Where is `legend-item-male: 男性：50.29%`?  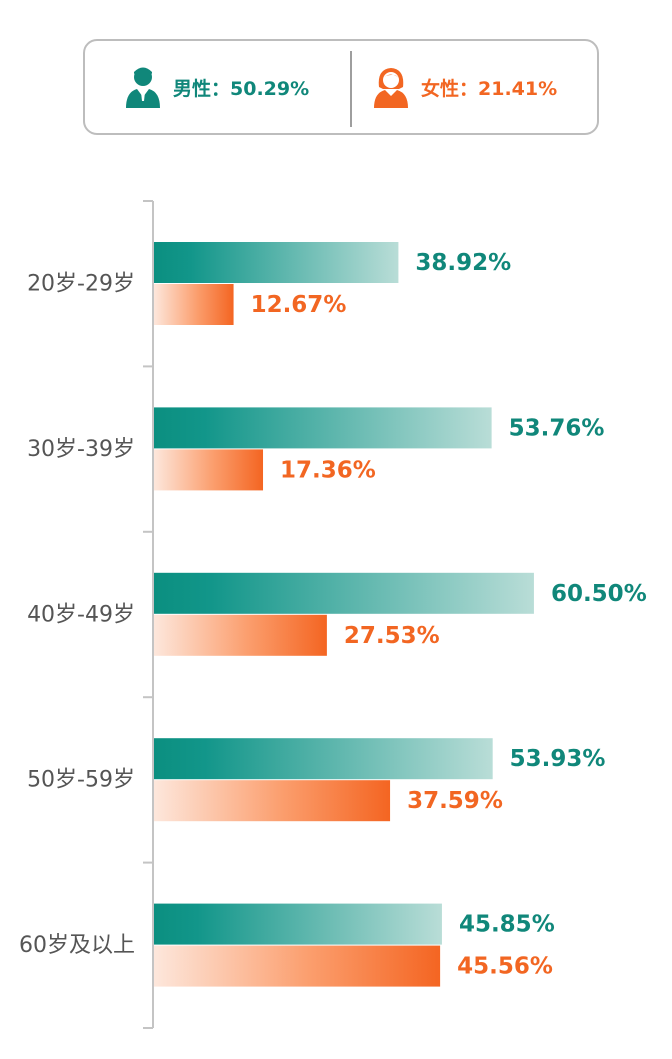 legend-item-male: 男性：50.29% is located at coordinates (216, 87).